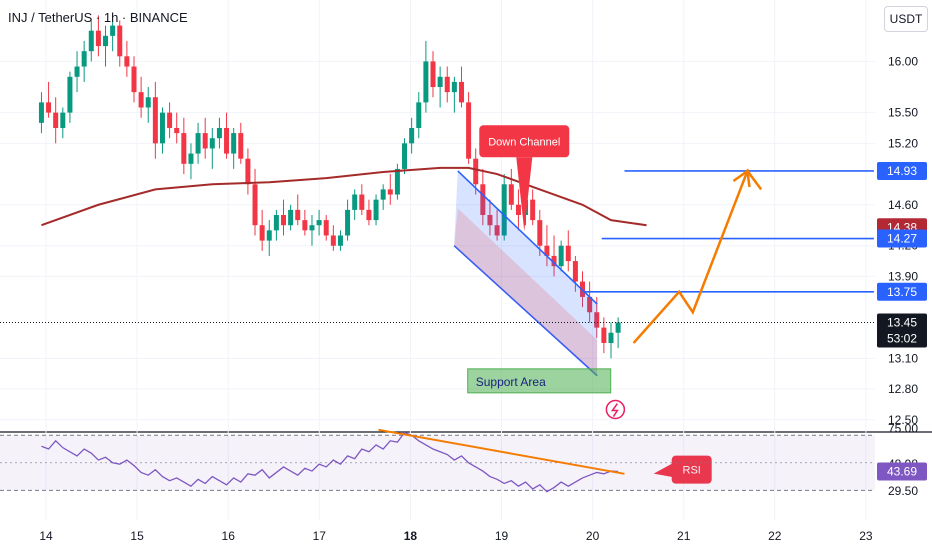  Describe the element at coordinates (903, 205) in the screenshot. I see `price-tick-label: 14.60` at that location.